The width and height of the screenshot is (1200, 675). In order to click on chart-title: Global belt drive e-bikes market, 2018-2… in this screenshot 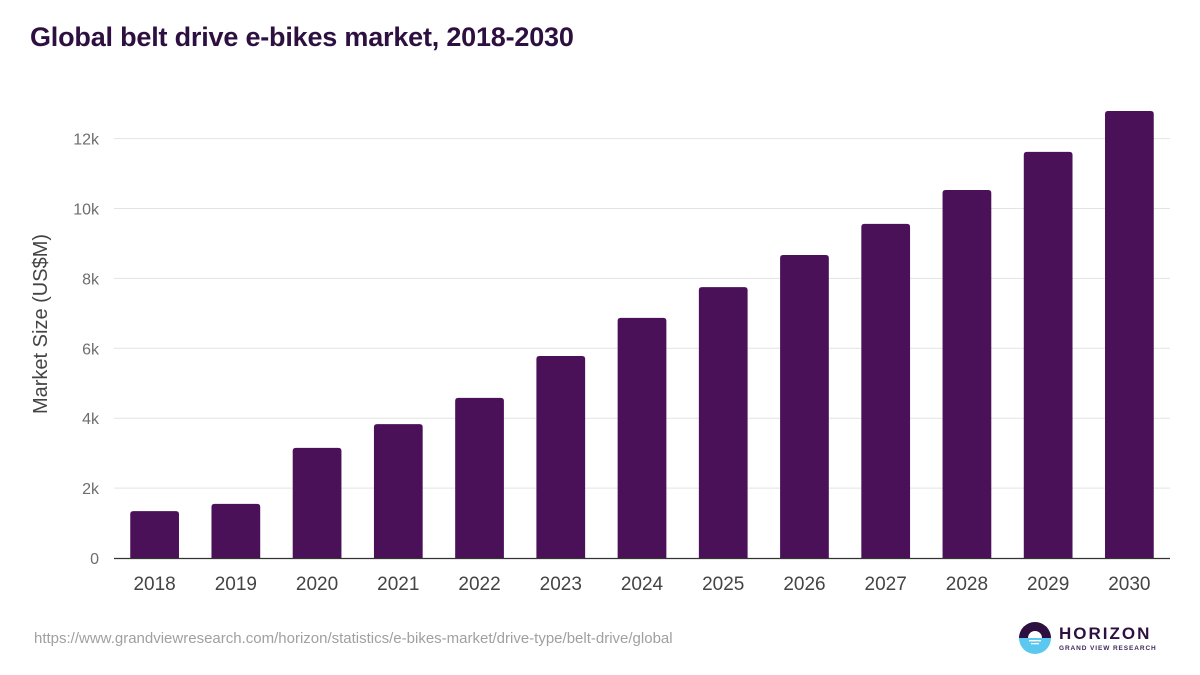, I will do `click(302, 37)`.